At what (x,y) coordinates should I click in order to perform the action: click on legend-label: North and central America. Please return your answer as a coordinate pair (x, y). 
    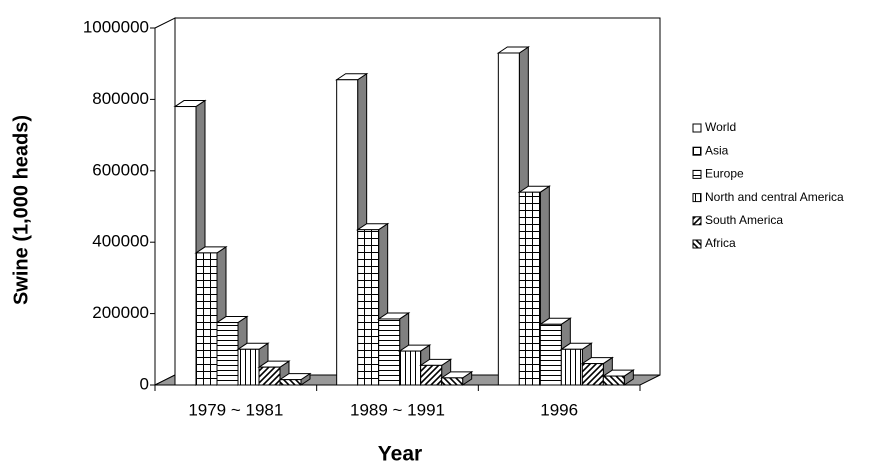
    Looking at the image, I should click on (774, 197).